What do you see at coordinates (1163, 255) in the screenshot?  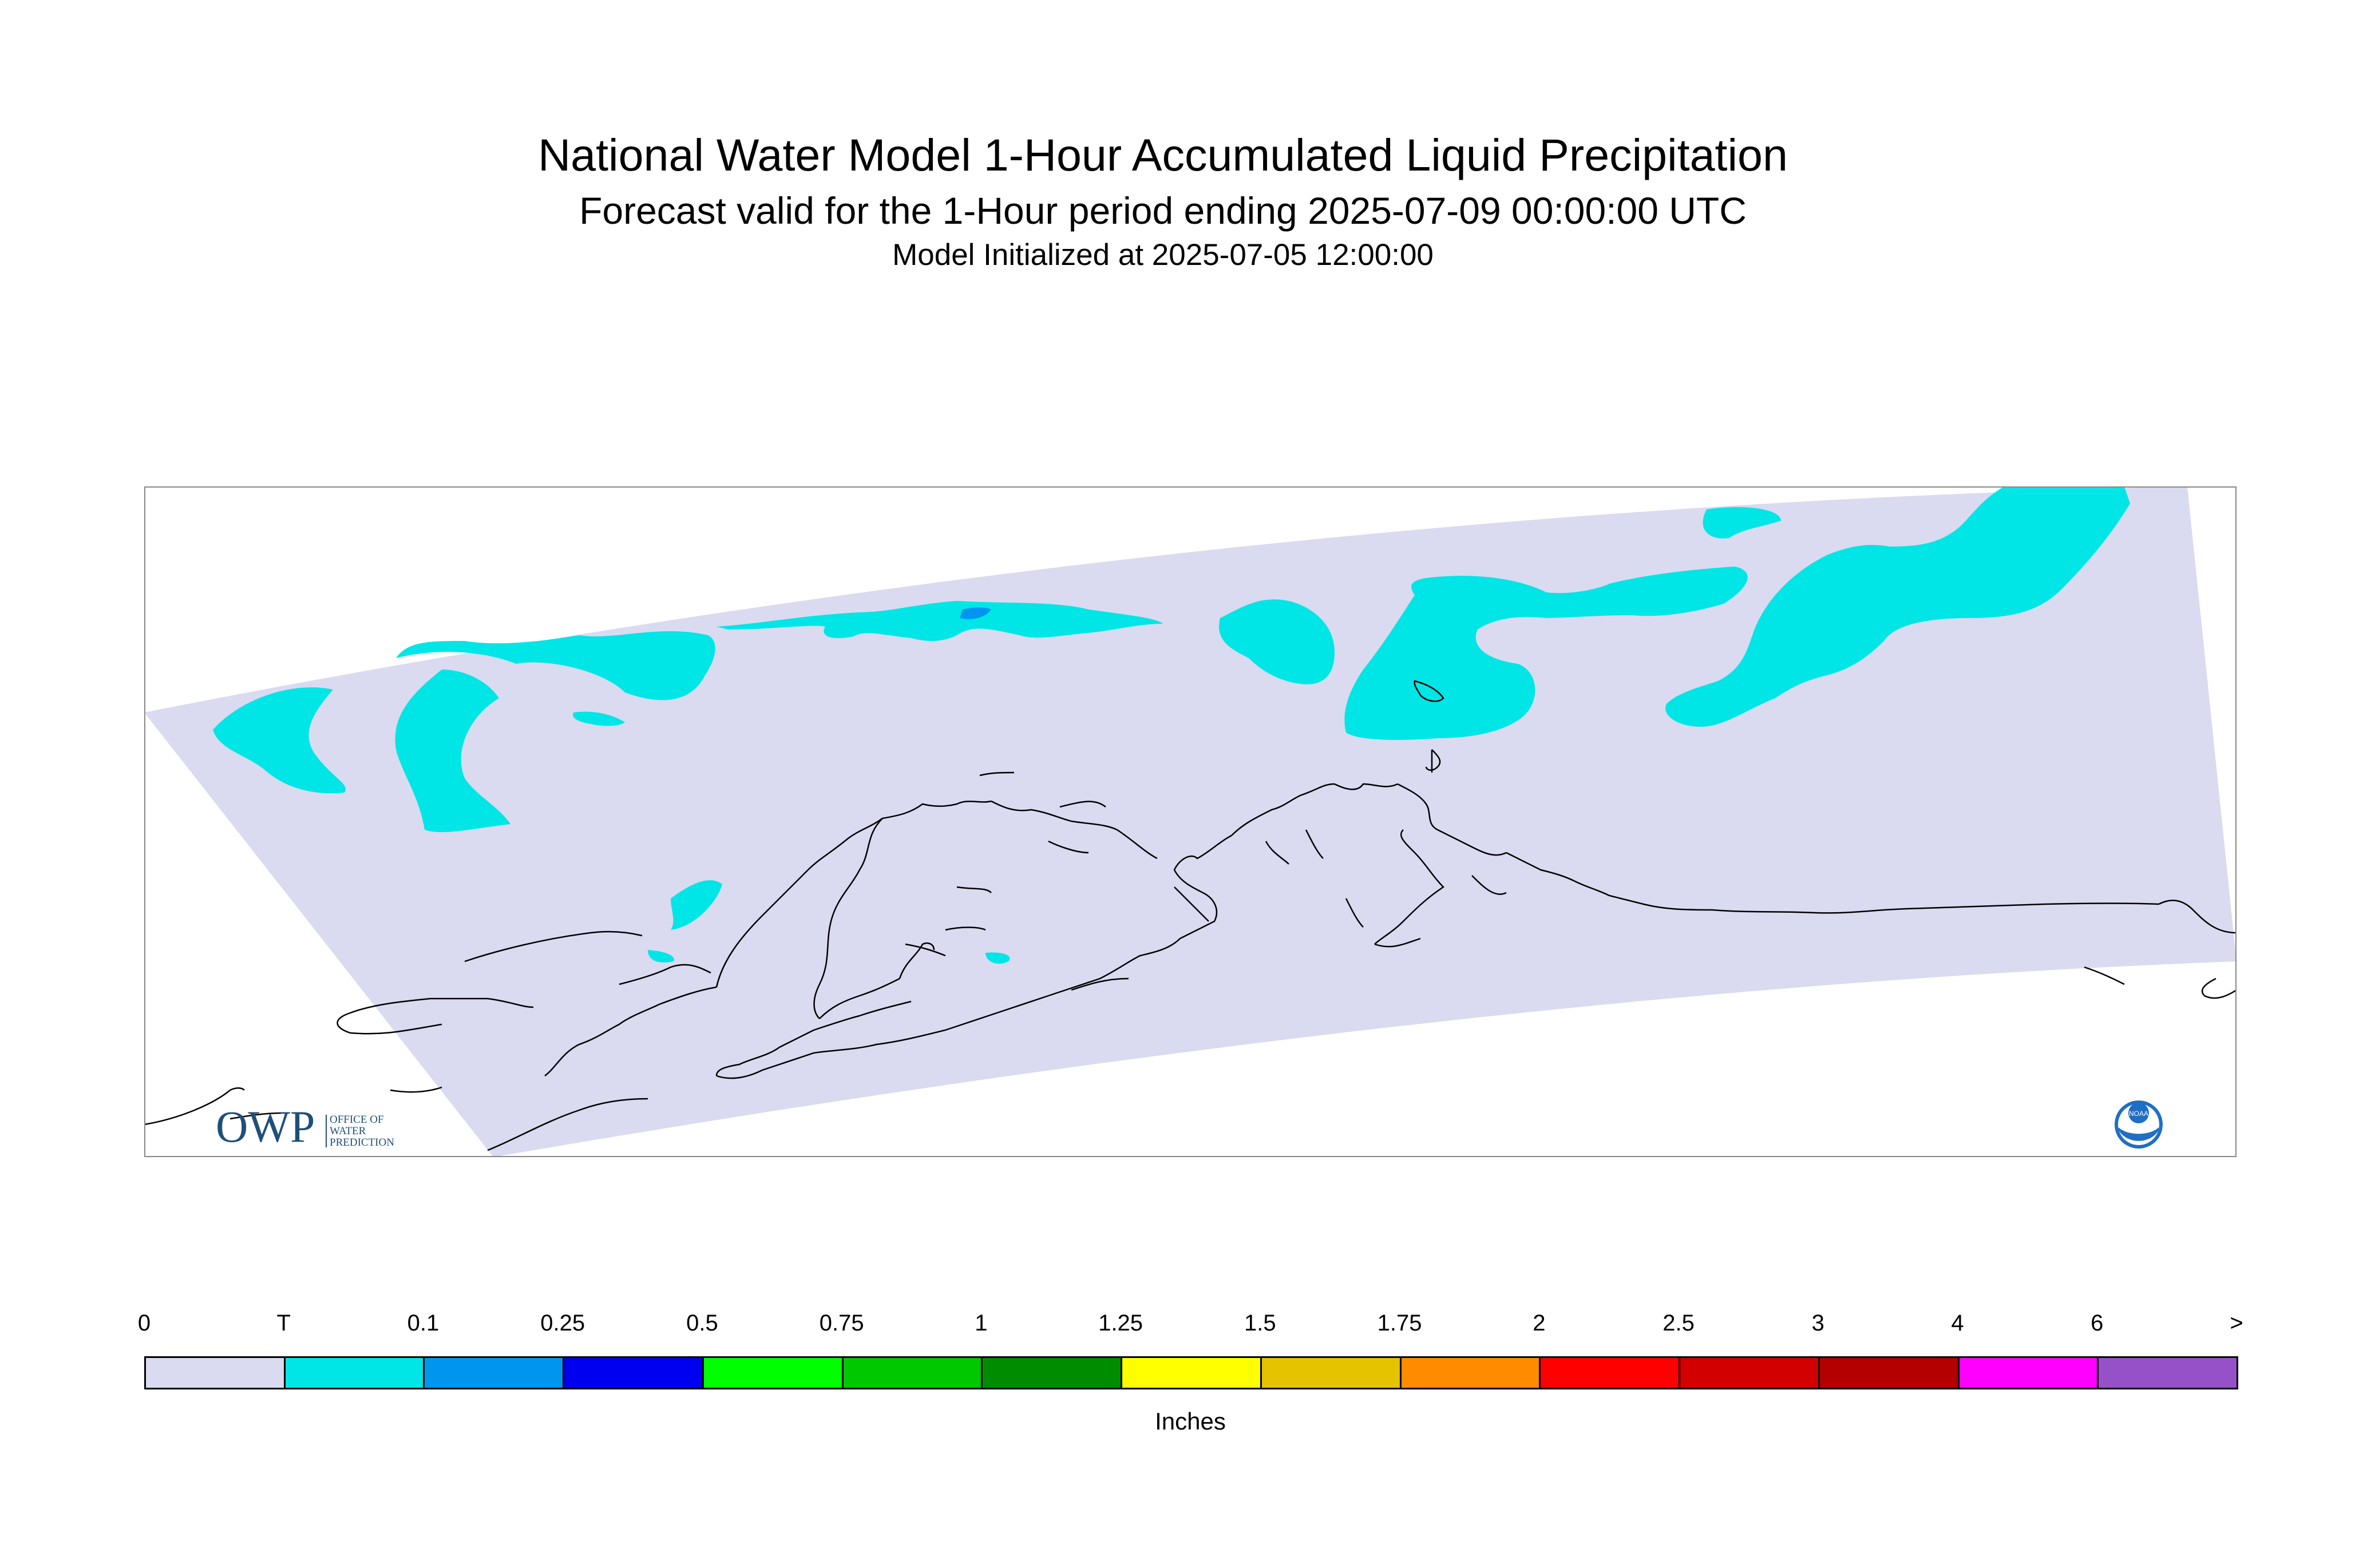 I see `model-init-text: Model Initialized at 2025-07-05 12:00:00` at bounding box center [1163, 255].